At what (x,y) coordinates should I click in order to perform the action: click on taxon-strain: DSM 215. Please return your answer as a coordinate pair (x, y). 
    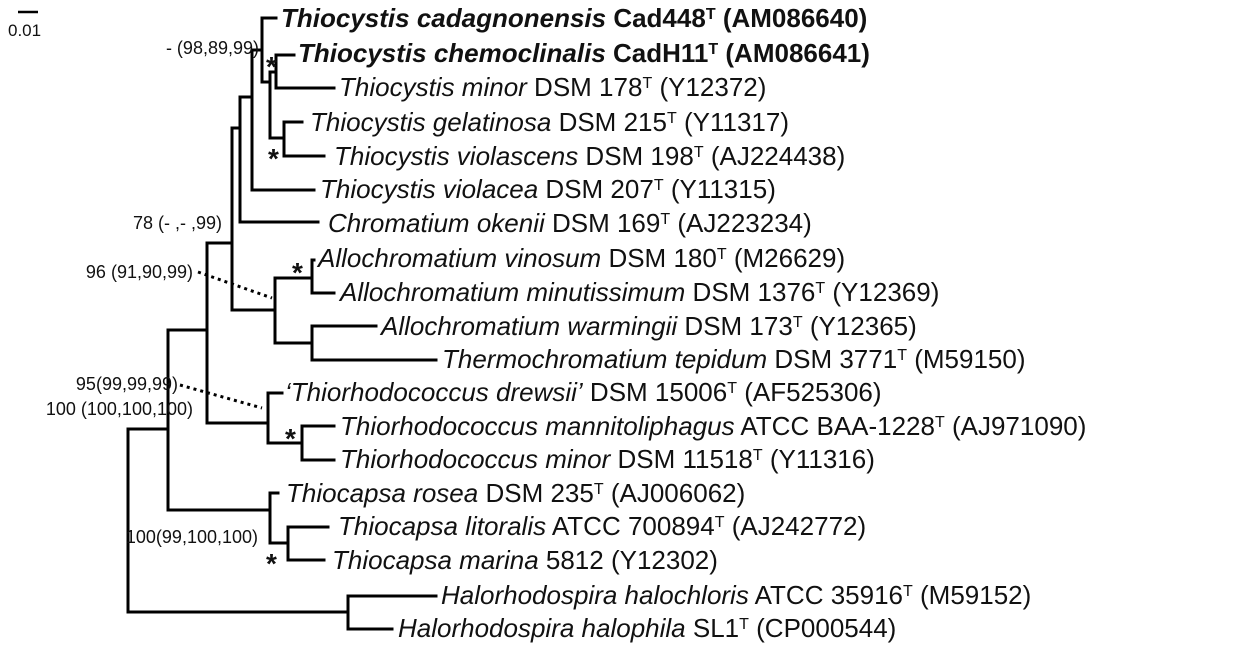
    Looking at the image, I should click on (609, 122).